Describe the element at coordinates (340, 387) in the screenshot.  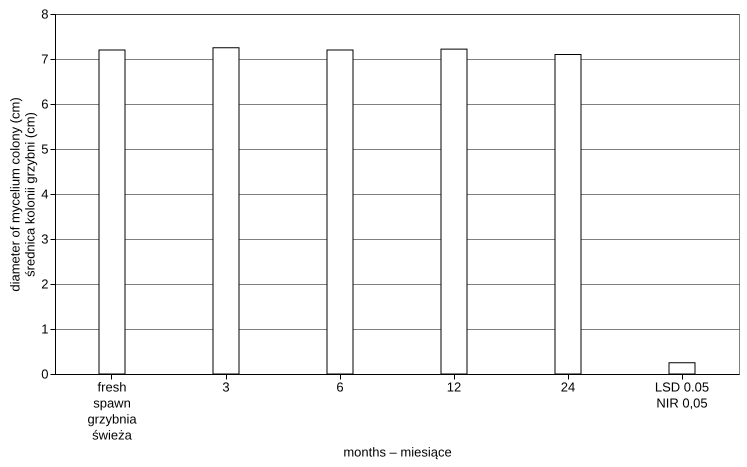
I see `x-tick-label: 6` at that location.